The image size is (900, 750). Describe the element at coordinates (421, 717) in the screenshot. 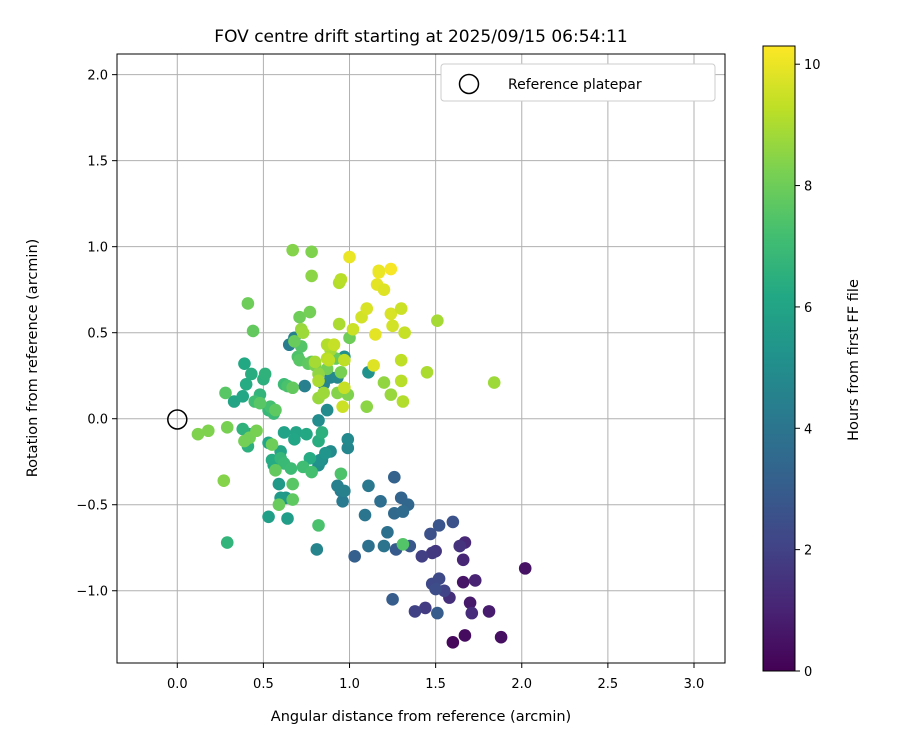

I see `x-axis-label: Angular distance from reference (arcmin)` at that location.